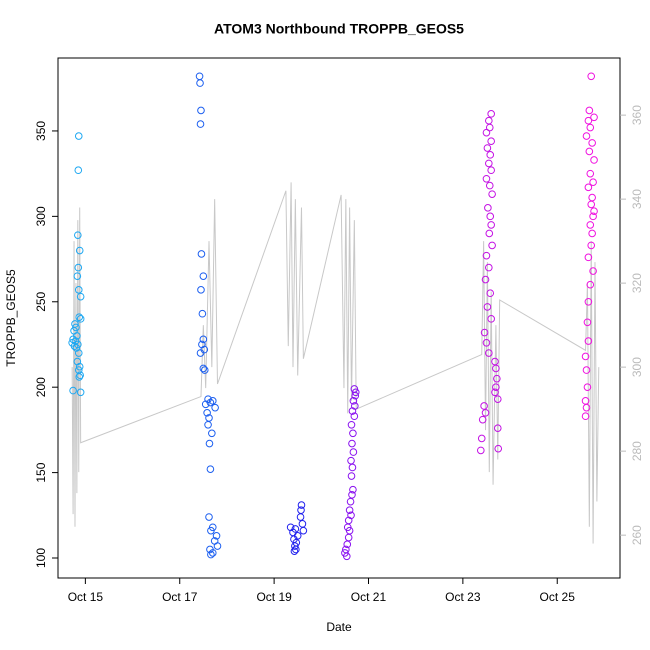  What do you see at coordinates (274, 597) in the screenshot?
I see `x-tick-label: Oct 19` at bounding box center [274, 597].